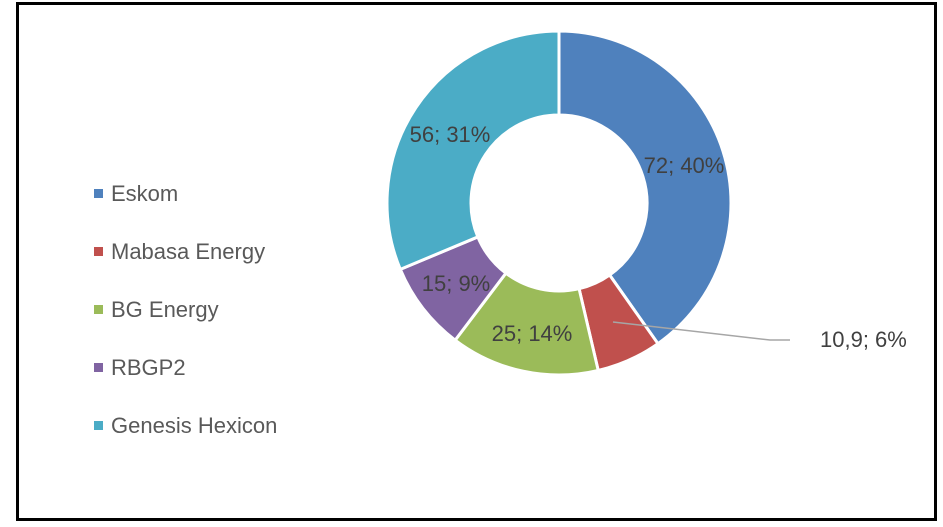  What do you see at coordinates (532, 333) in the screenshot?
I see `data-label-bg-energy: 25; 14%` at bounding box center [532, 333].